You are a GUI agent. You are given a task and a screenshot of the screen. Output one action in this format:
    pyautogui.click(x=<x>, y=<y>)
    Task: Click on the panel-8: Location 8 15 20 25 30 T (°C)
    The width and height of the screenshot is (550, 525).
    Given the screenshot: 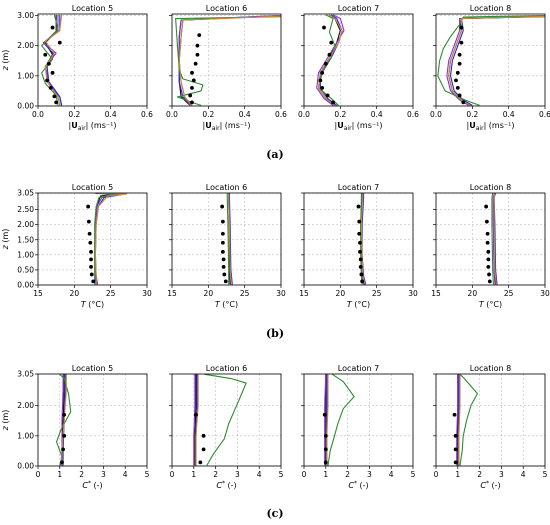 What is the action you would take?
    pyautogui.click(x=490, y=246)
    